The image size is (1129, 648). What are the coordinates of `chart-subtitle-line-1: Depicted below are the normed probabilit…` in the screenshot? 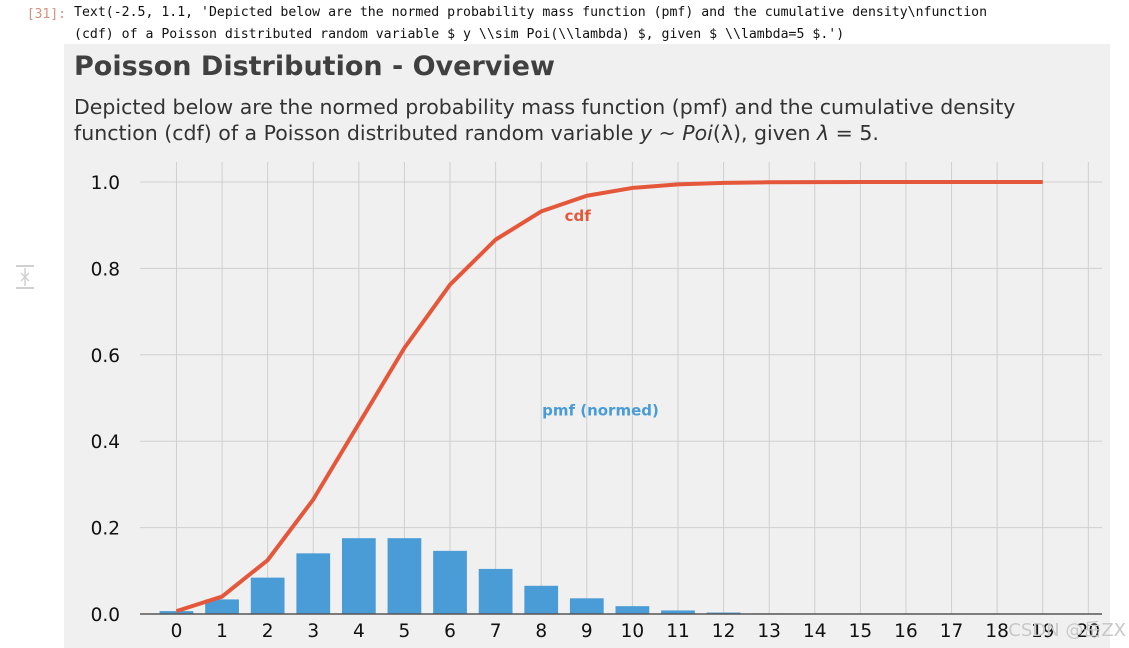 It's located at (544, 107).